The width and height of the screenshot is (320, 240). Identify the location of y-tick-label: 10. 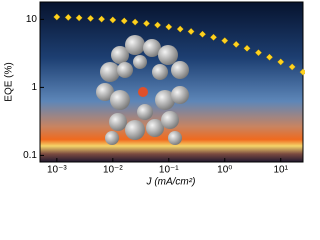
(32, 19).